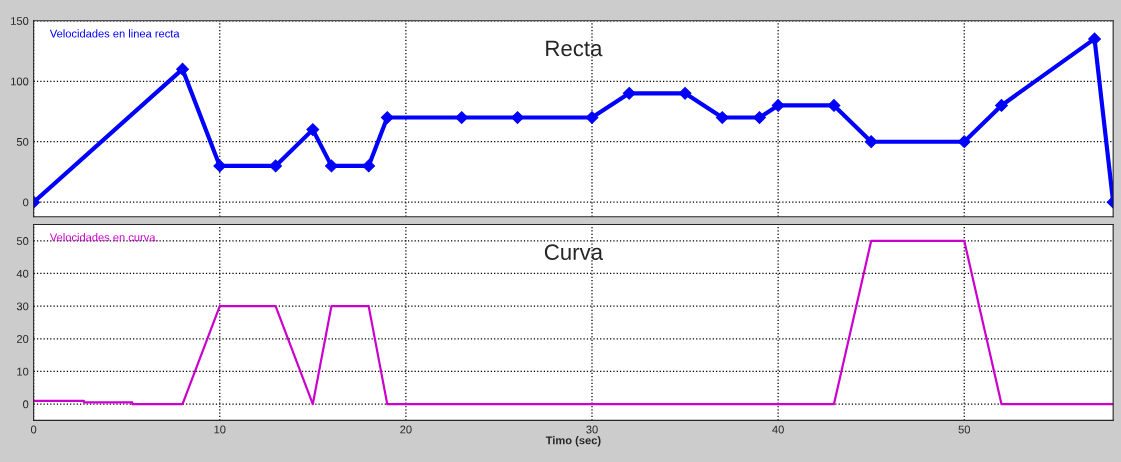 This screenshot has width=1121, height=462. Describe the element at coordinates (23, 371) in the screenshot. I see `y-tick-label: 10` at that location.